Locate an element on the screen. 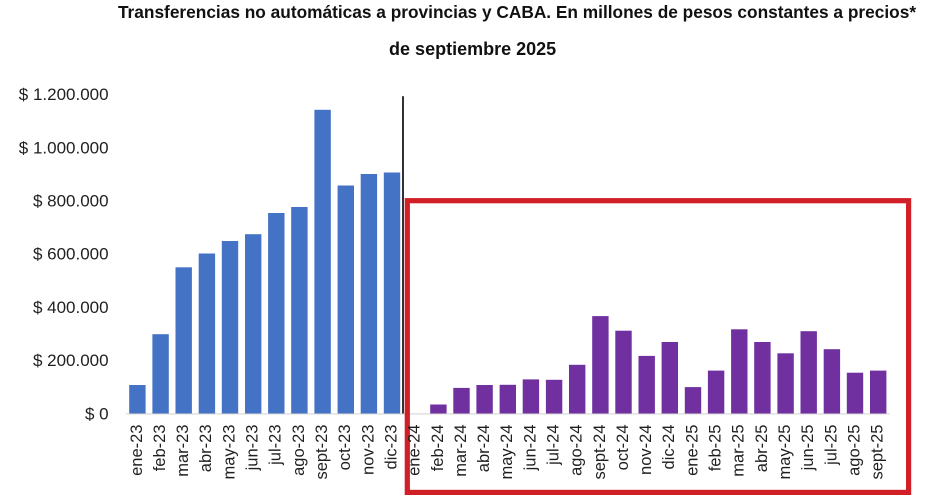  svg-text: abr-23 is located at coordinates (206, 449).